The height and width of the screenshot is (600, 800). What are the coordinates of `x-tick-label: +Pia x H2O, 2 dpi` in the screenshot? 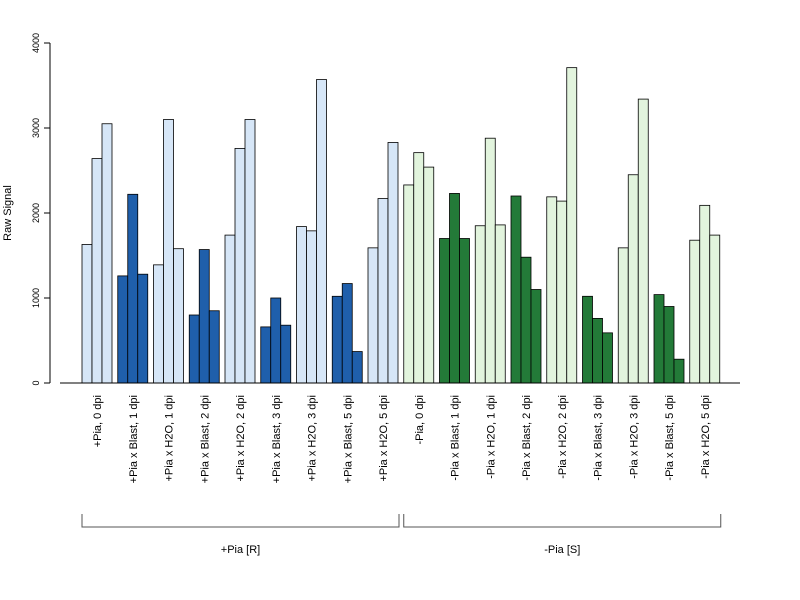 It's located at (241, 438).